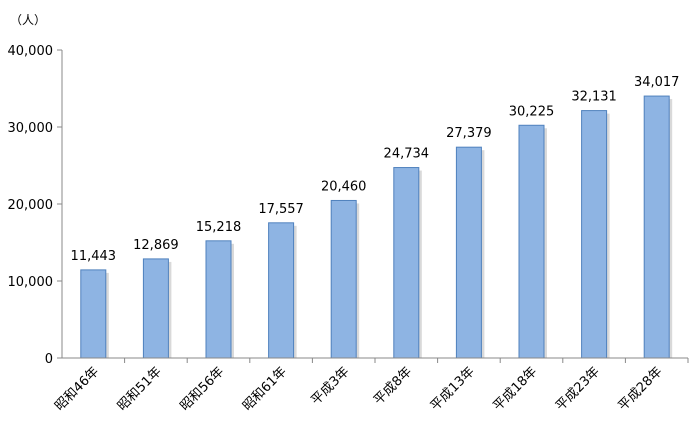 The image size is (700, 448). Describe the element at coordinates (31, 128) in the screenshot. I see `y-tick-label: 30,000` at that location.